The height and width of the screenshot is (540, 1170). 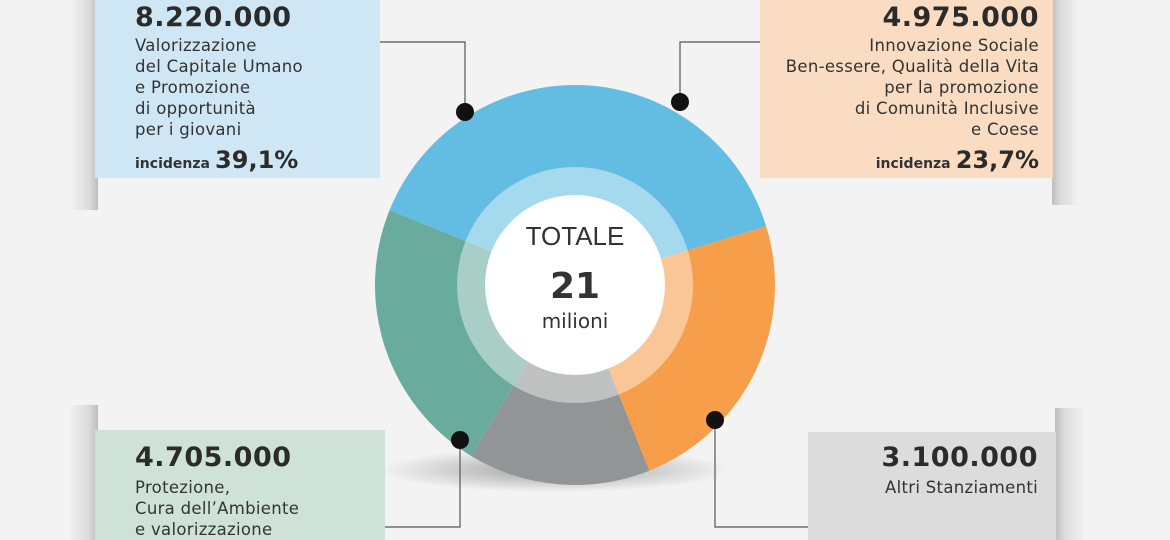 I want to click on center-title: TOTALE, so click(x=575, y=236).